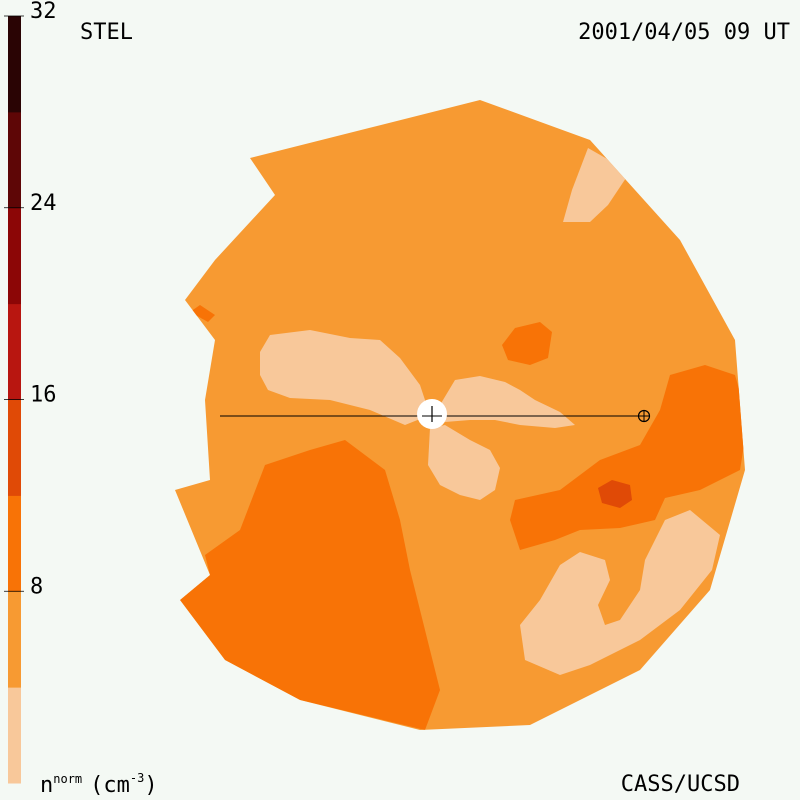 The height and width of the screenshot is (800, 800). I want to click on timestamp-label: 2001/04/05 09 UT, so click(684, 32).